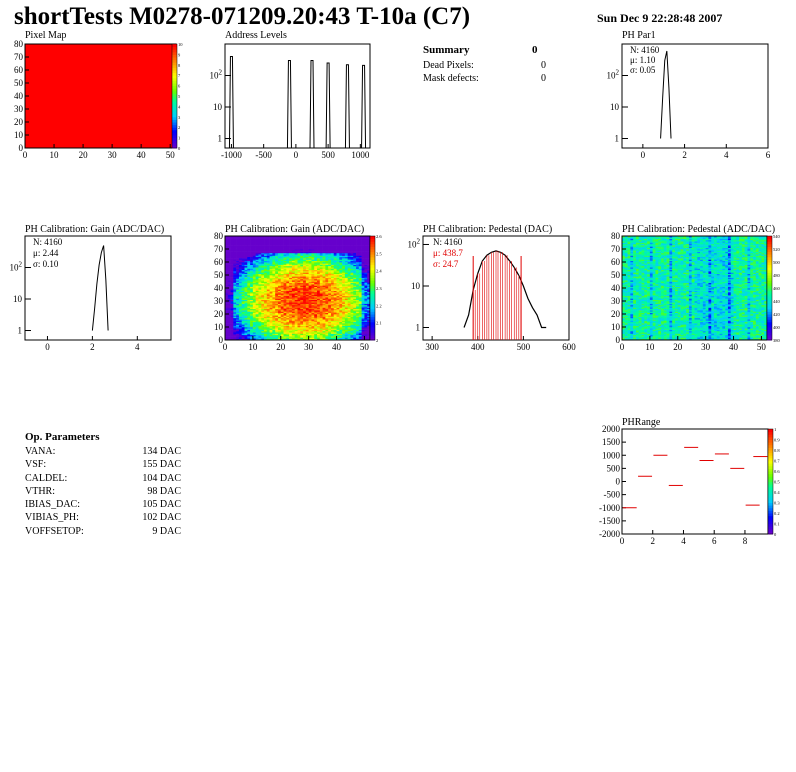  I want to click on address-peak, so click(289, 104).